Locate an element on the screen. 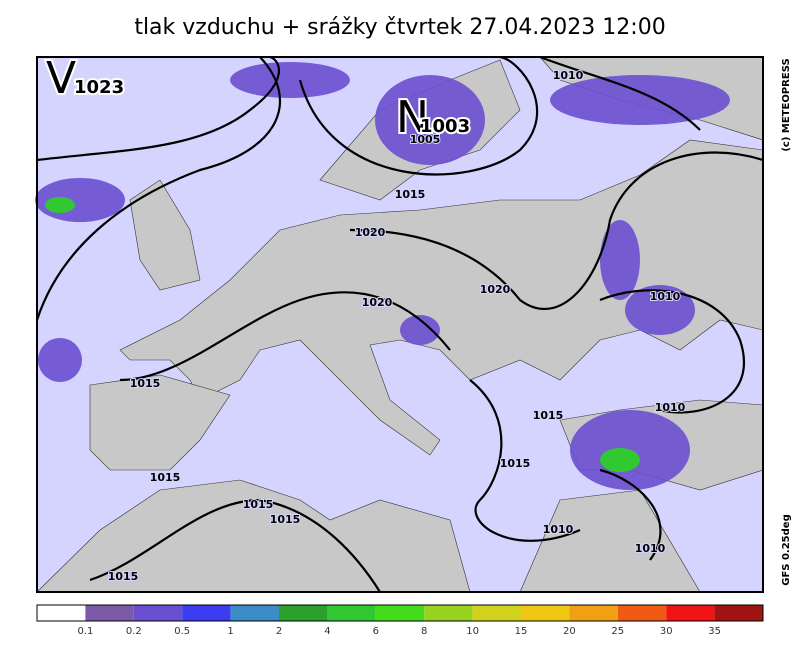  pressure-letter: N is located at coordinates (412, 117).